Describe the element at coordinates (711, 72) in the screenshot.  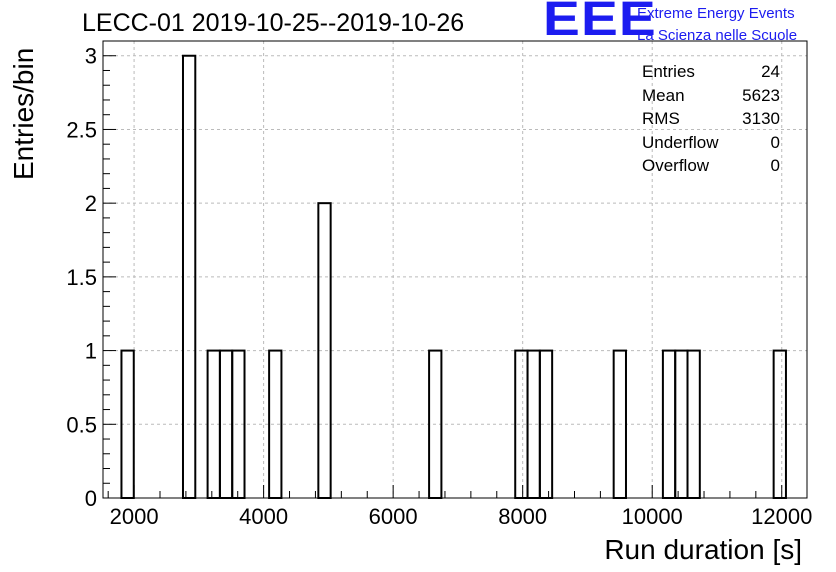
I see `stat-row-entries: Entries 24` at that location.